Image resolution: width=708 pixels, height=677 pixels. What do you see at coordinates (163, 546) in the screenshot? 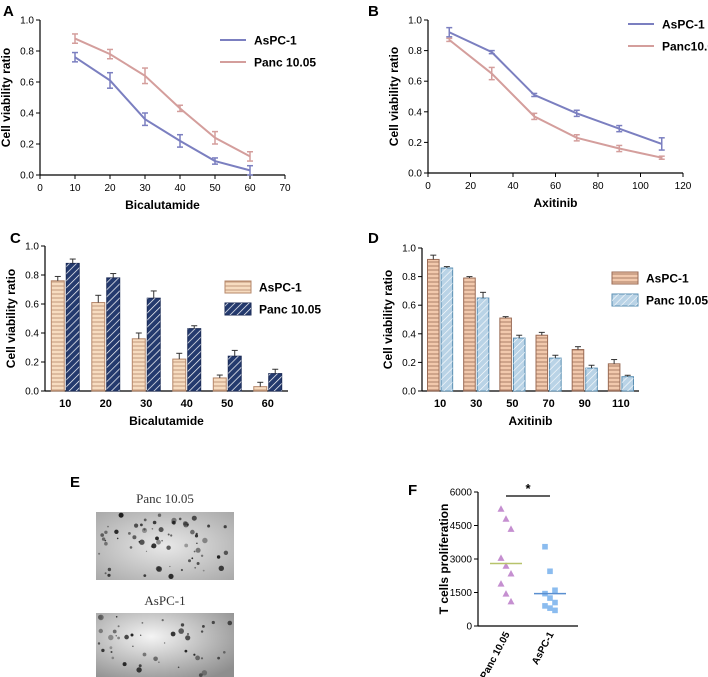
I see `cell-colonies-panc` at bounding box center [163, 546].